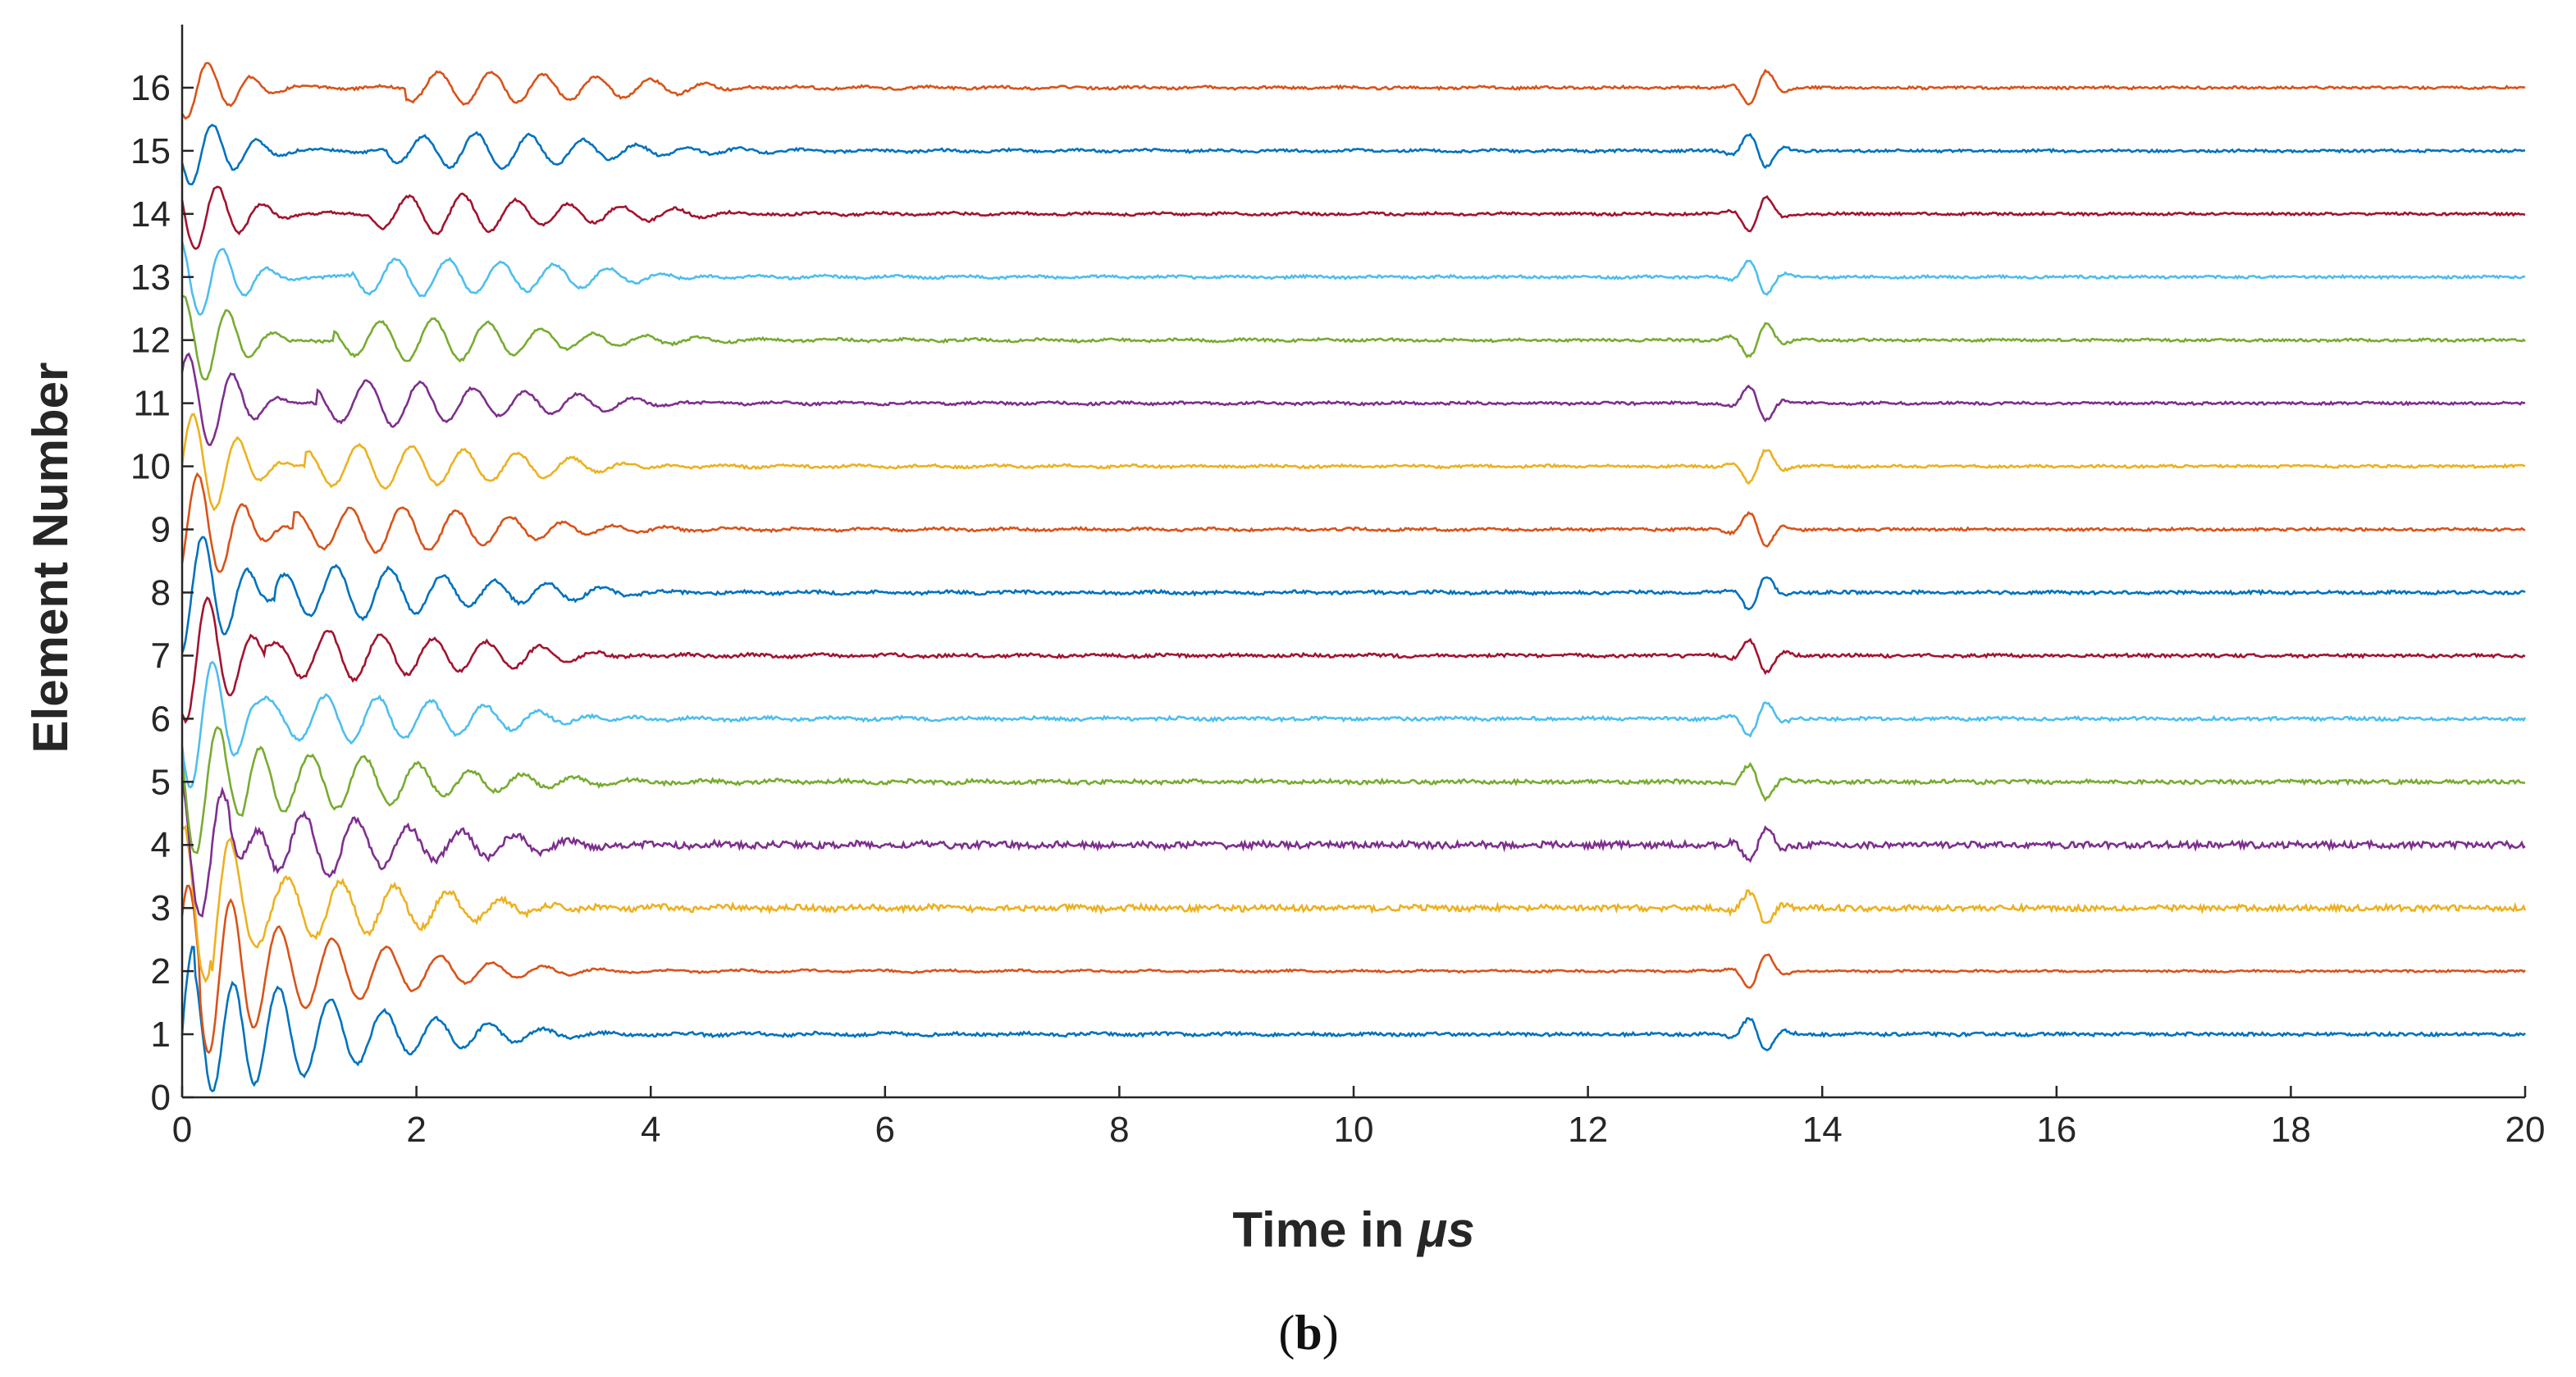  I want to click on x-tick-label: 2, so click(416, 1130).